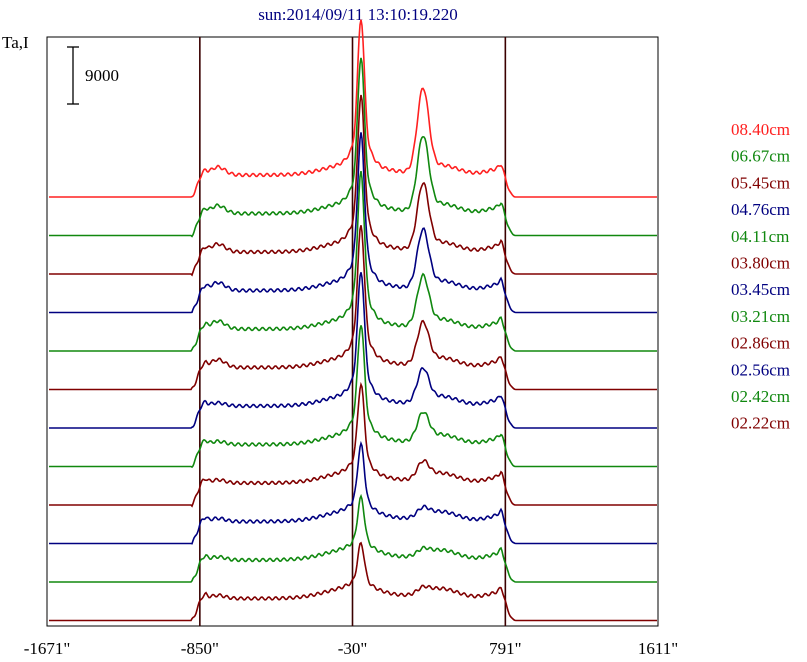 This screenshot has height=662, width=807. Describe the element at coordinates (760, 263) in the screenshot. I see `legend-entry: 03.80cm` at that location.